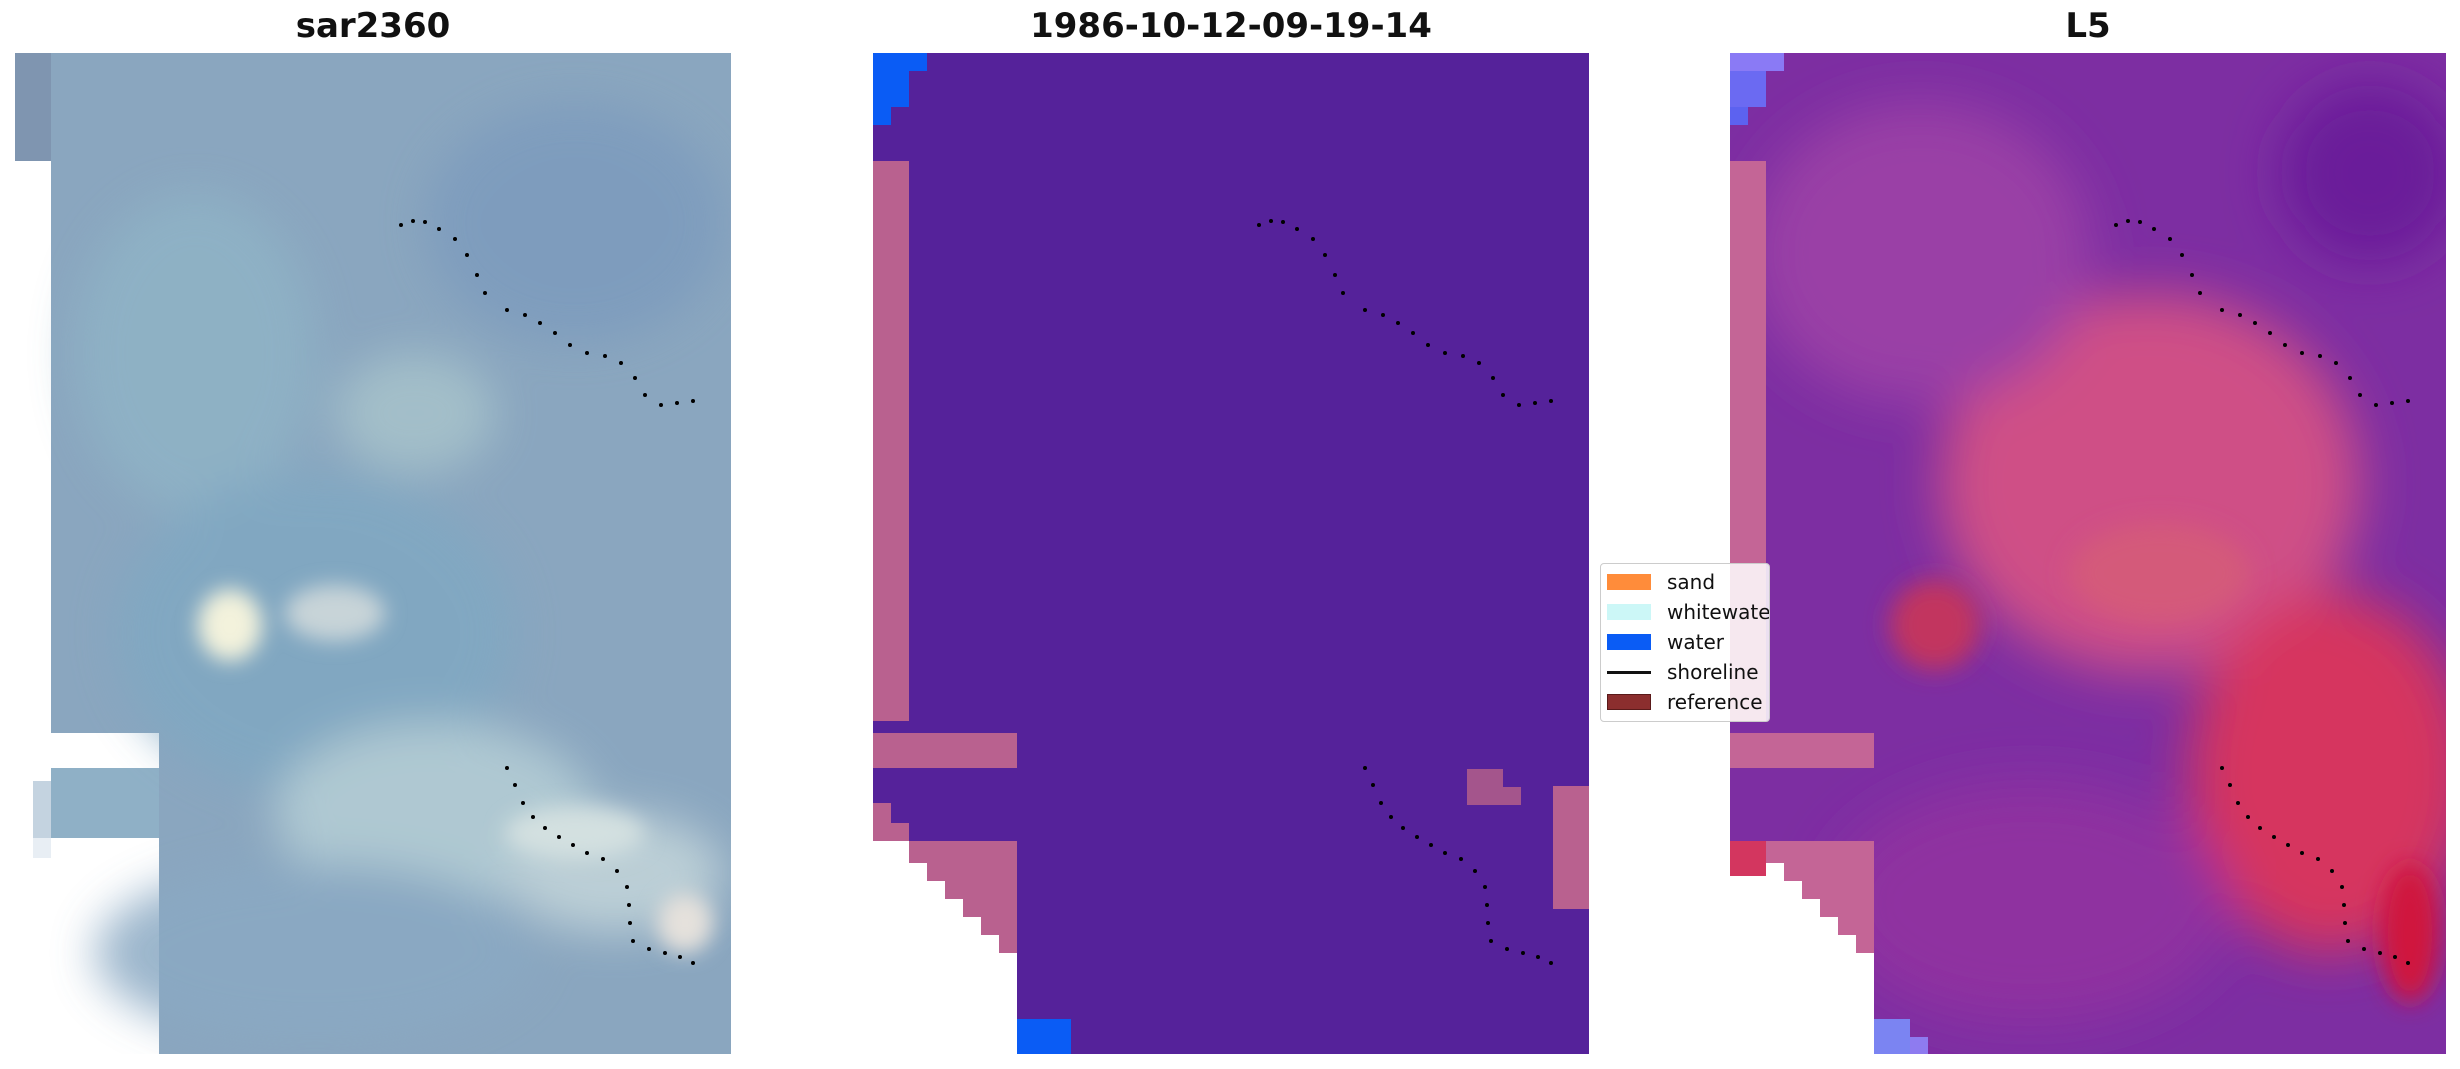  Describe the element at coordinates (1231, 26) in the screenshot. I see `panel-title-classification: 1986-10-12-09-19-14` at that location.